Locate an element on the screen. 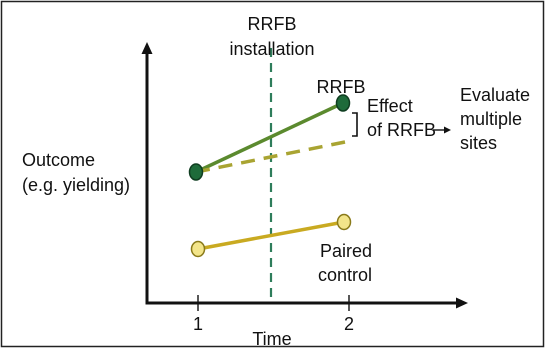  effect-label-line1: Effect is located at coordinates (390, 106).